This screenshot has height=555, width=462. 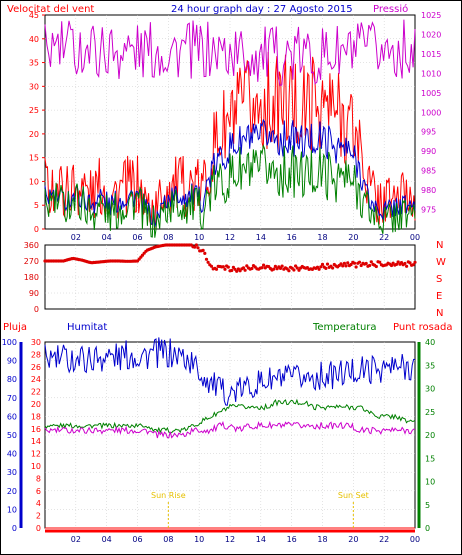 I want to click on humidity-y-tick: 20, so click(x=12, y=491).